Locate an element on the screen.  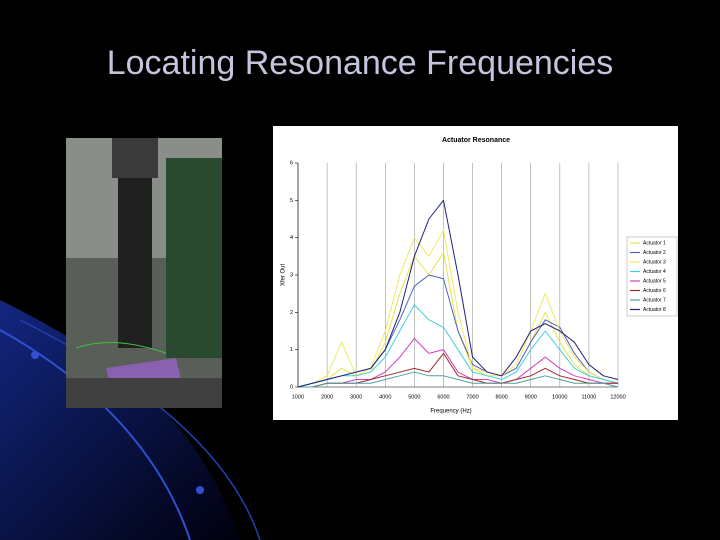
x-tick-label: 6000 is located at coordinates (443, 397).